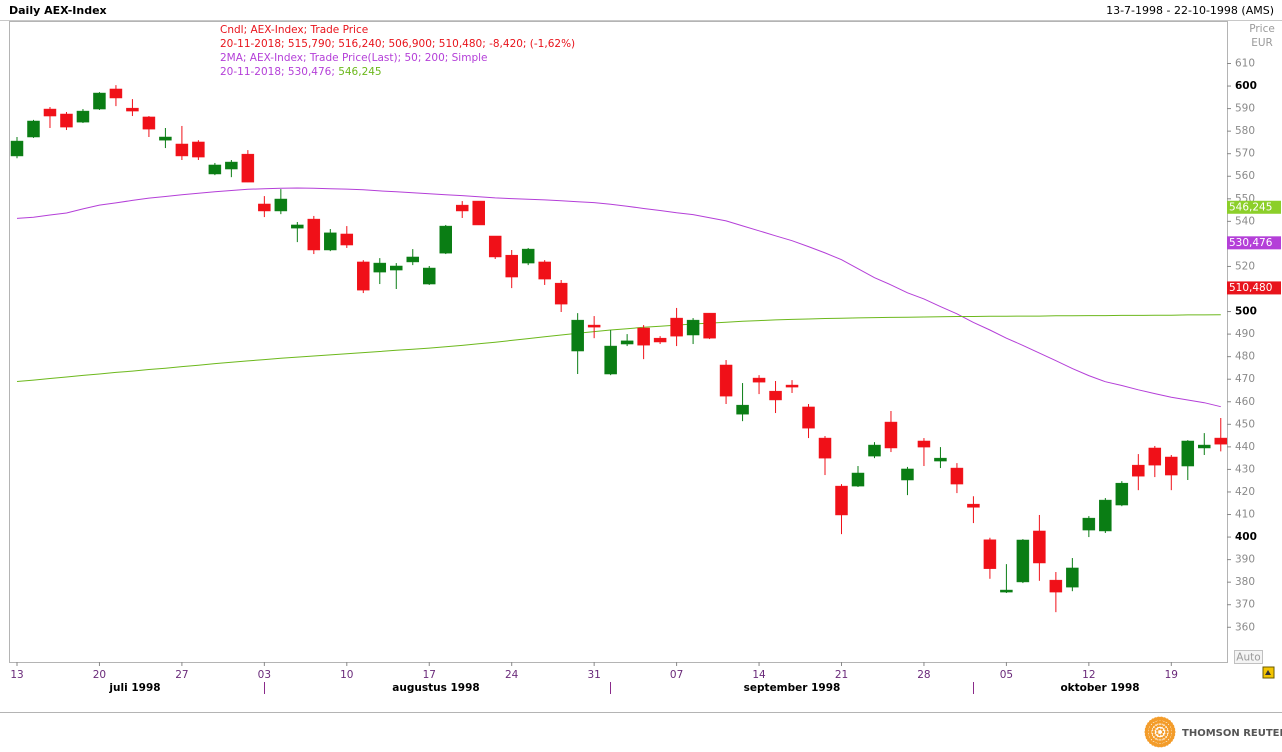 This screenshot has height=752, width=1282. Describe the element at coordinates (1246, 86) in the screenshot. I see `y-tick-label: 600` at that location.